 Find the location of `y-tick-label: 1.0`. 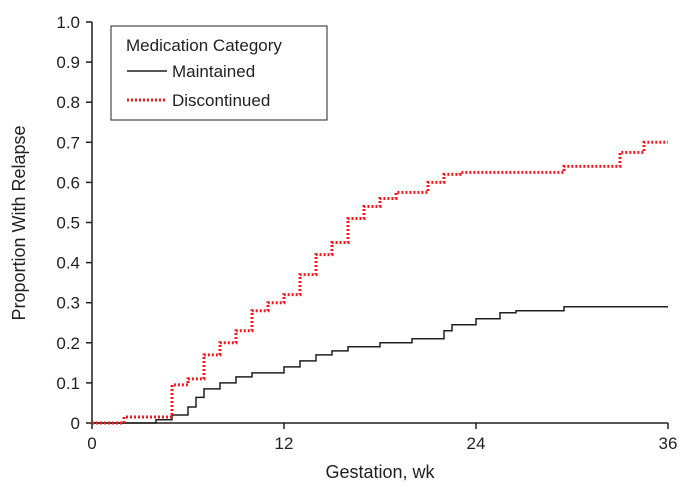

y-tick-label: 1.0 is located at coordinates (68, 22).